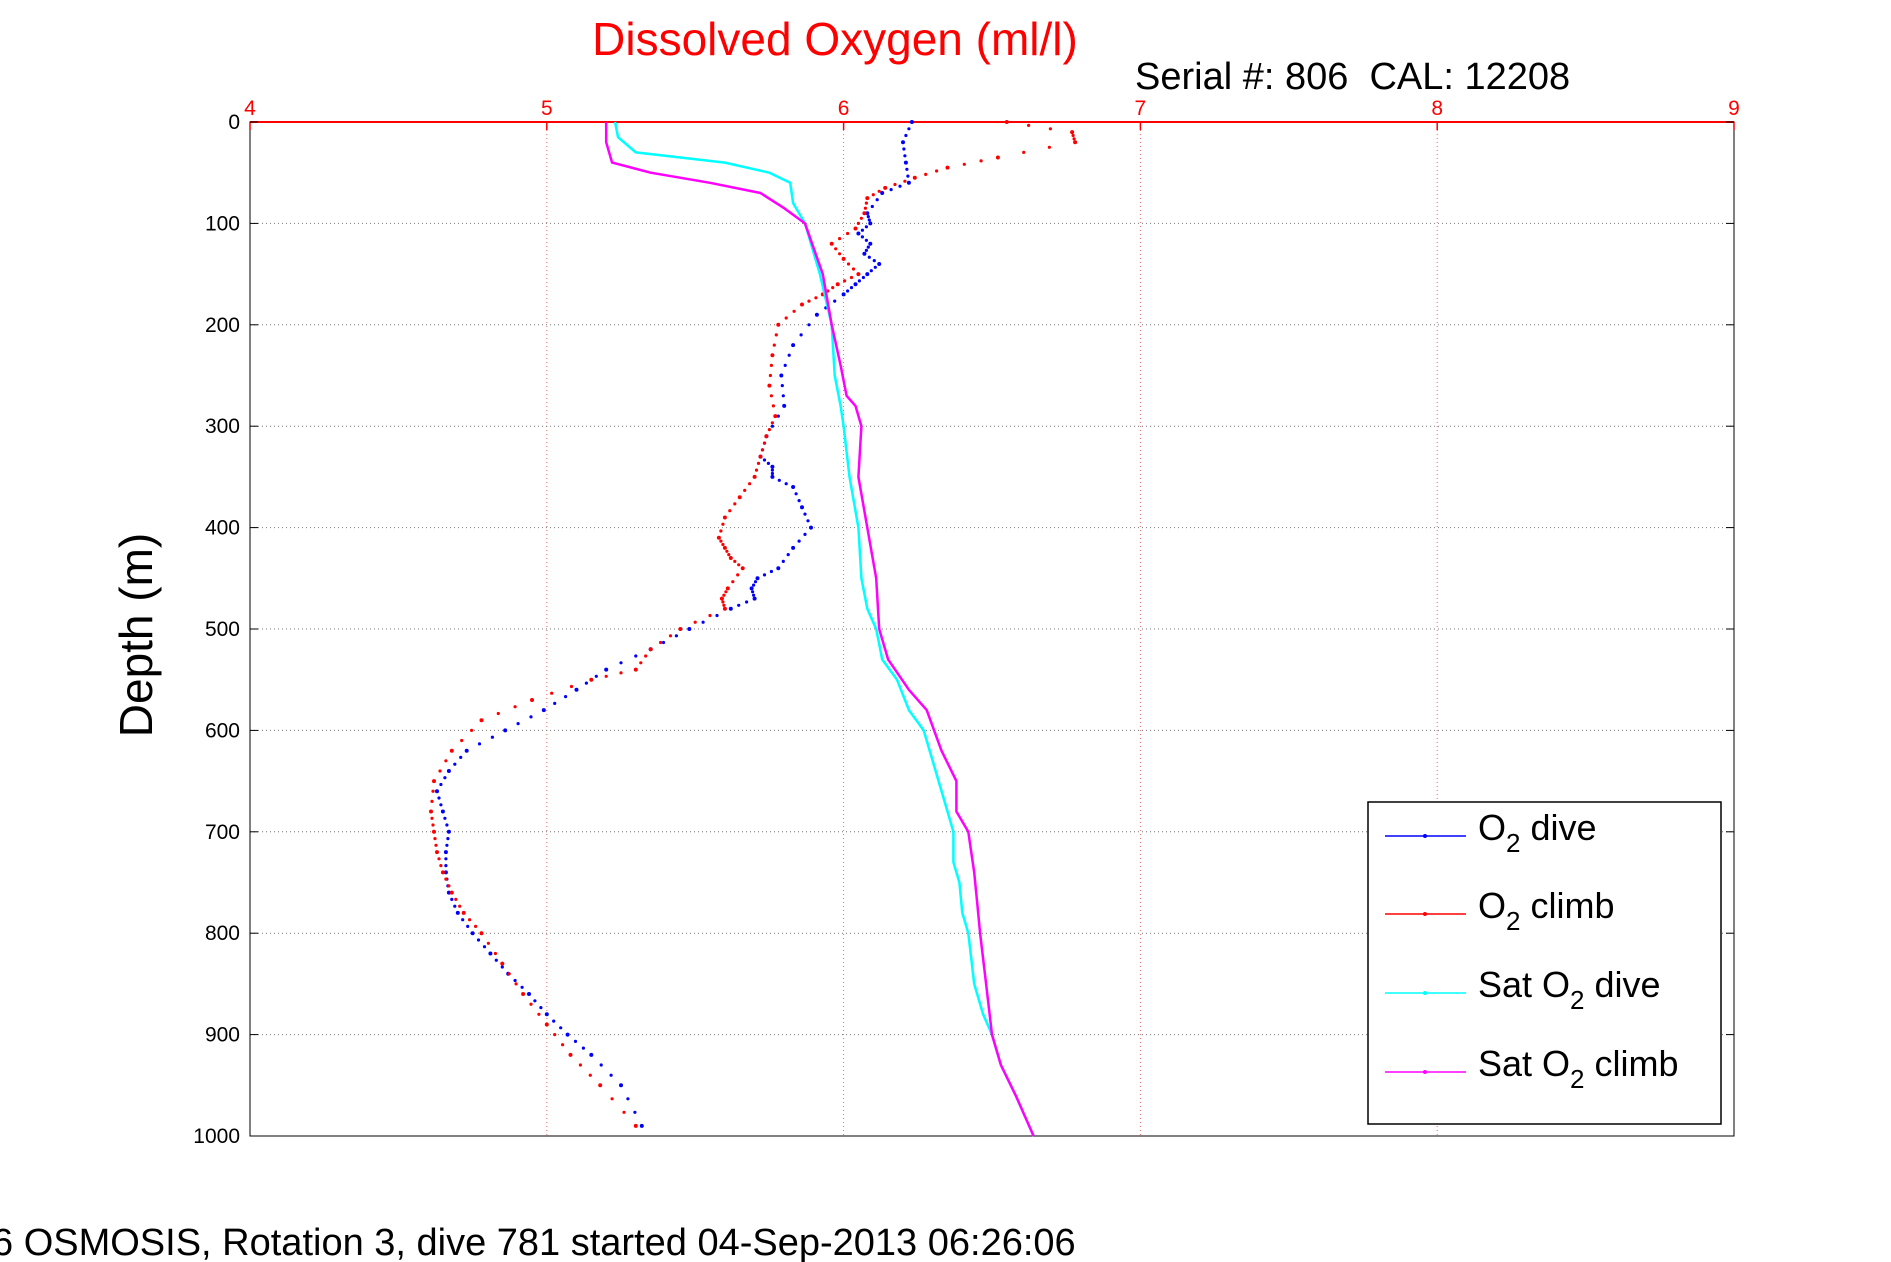  What do you see at coordinates (1537, 832) in the screenshot?
I see `legend-label-o2-dive: O2 dive` at bounding box center [1537, 832].